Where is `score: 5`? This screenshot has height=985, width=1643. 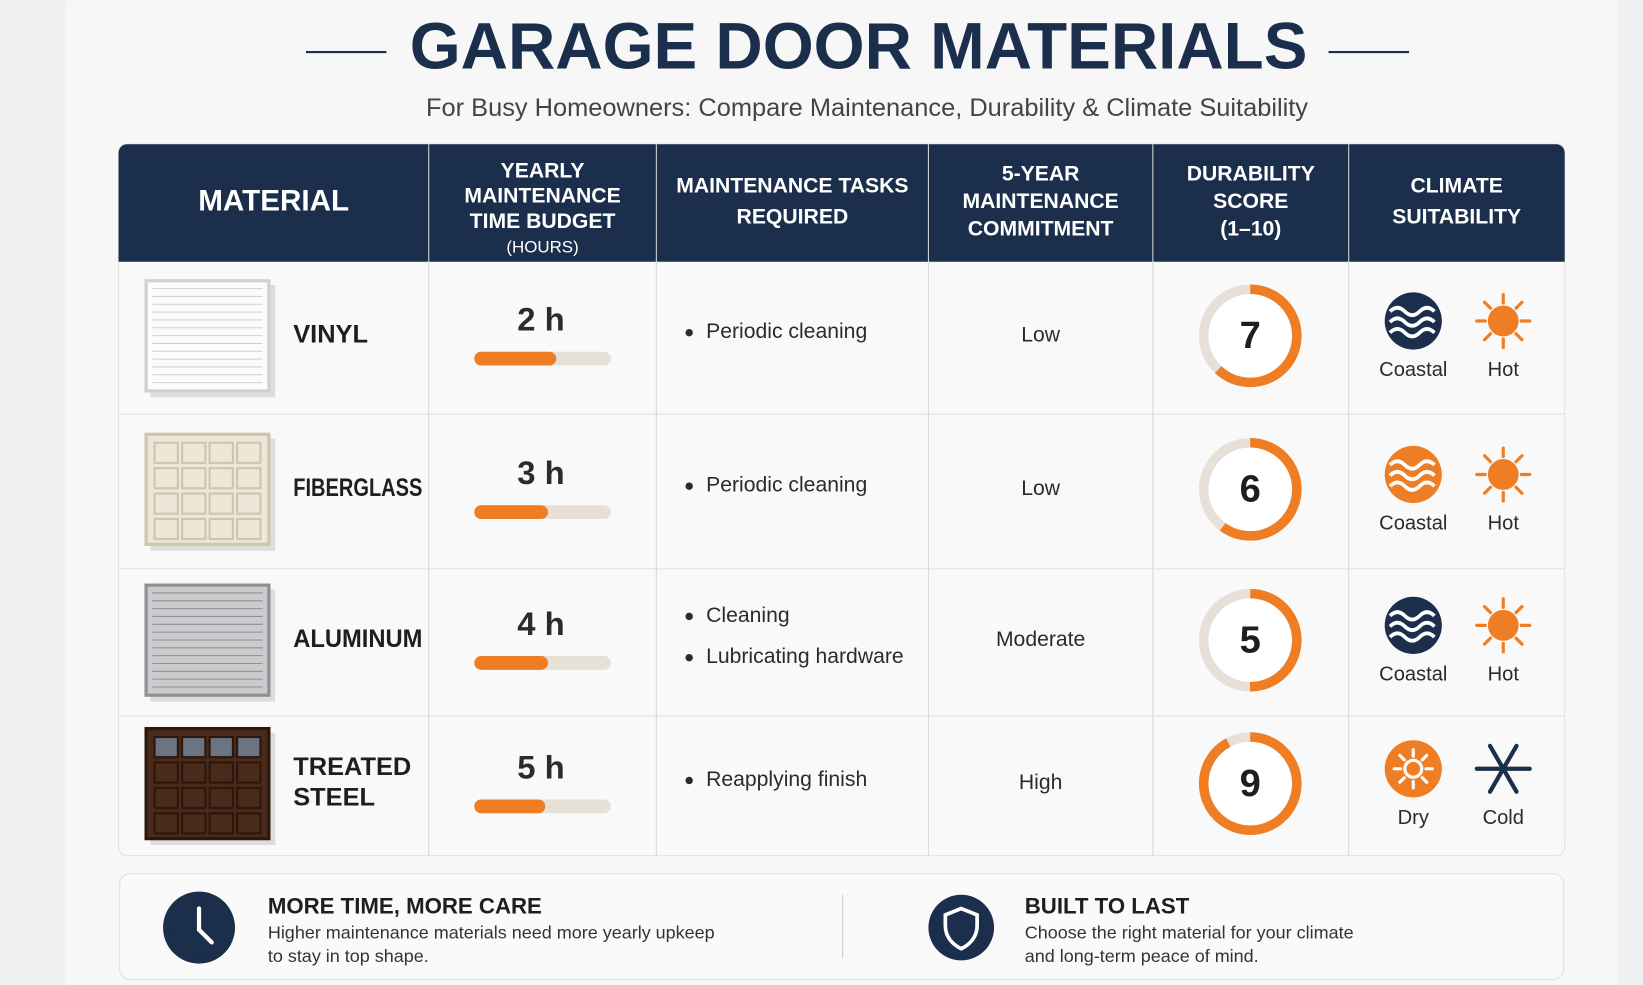 score: 5 is located at coordinates (1250, 640).